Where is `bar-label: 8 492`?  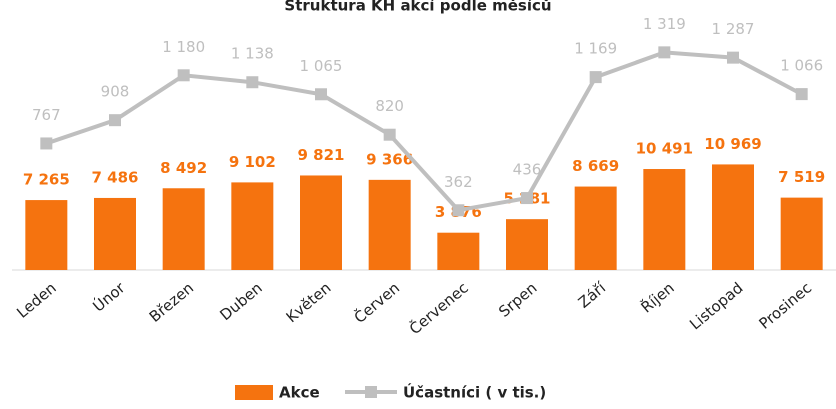 bar-label: 8 492 is located at coordinates (183, 168).